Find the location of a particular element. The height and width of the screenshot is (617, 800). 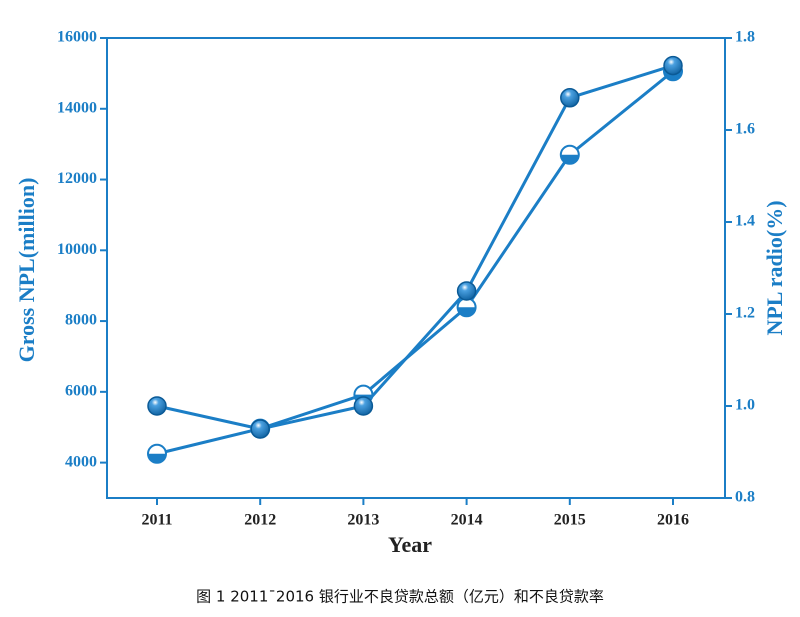

y-tick-label: 16000 is located at coordinates (77, 37).